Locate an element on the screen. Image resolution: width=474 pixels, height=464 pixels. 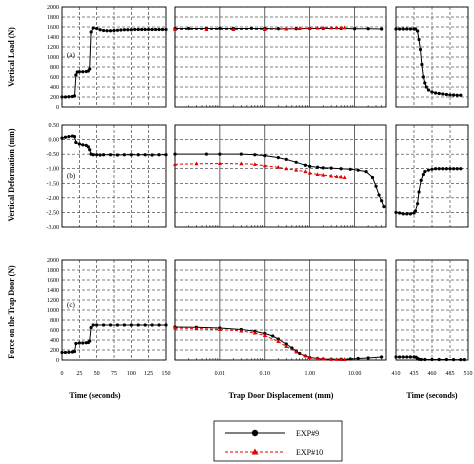
panel-r0-c0: 0 200 400 600 800 1000 1200 1400 1600 1800 2000 is located at coordinates (107, 58).